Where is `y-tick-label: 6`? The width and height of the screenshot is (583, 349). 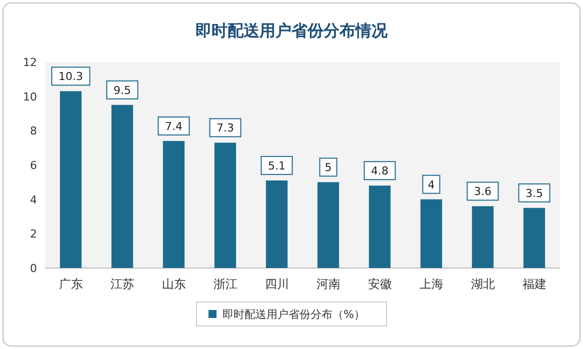 y-tick-label: 6 is located at coordinates (33, 165).